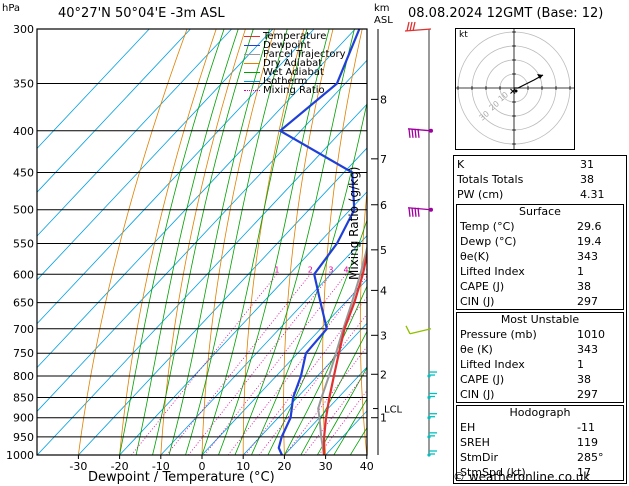  What do you see at coordinates (540, 76) in the screenshot?
I see `hodograph-arrow` at bounding box center [540, 76].